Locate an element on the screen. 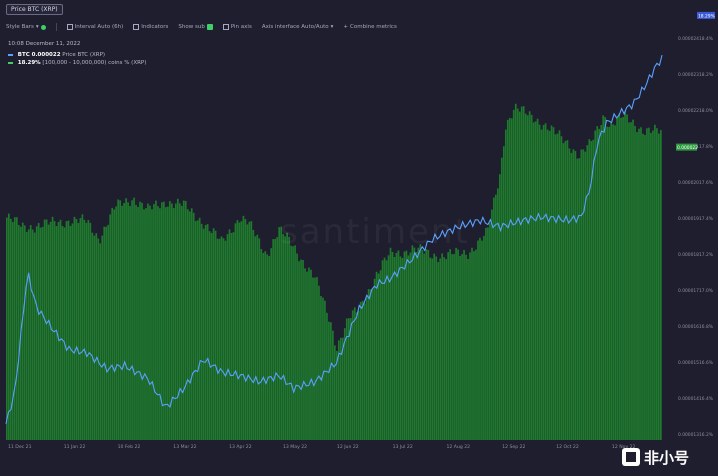 The image size is (718, 476). pin-axis-checkbox: Pin axis is located at coordinates (237, 27).